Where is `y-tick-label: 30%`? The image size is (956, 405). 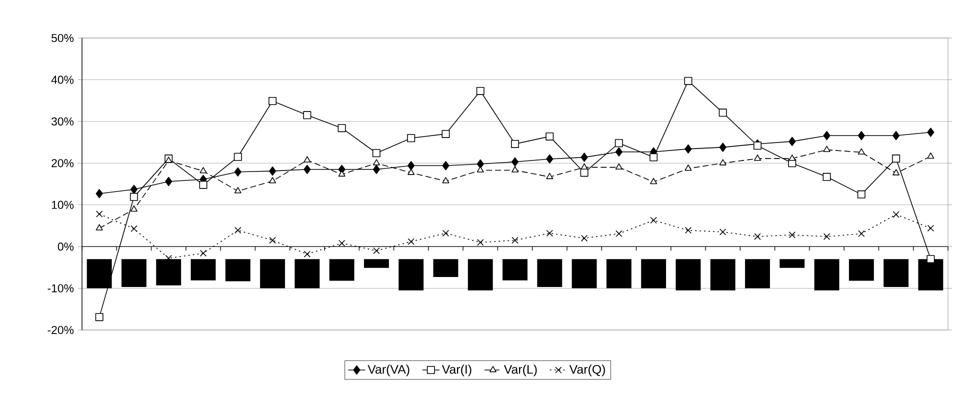
y-tick-label: 30% is located at coordinates (62, 121).